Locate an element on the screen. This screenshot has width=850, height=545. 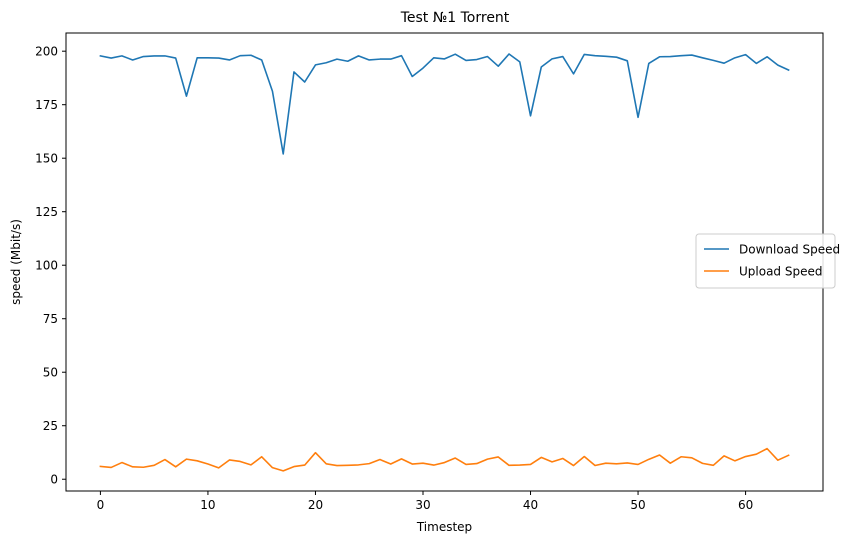
x-tick-label: 20 is located at coordinates (315, 505).